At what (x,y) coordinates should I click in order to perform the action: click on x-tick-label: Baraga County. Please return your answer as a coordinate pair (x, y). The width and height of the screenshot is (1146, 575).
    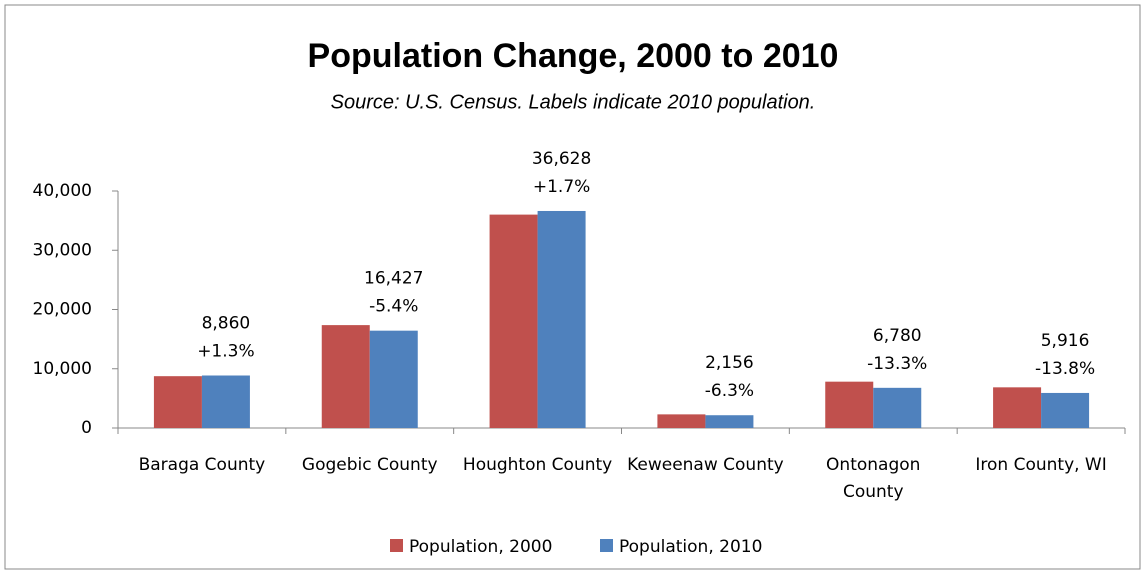
    Looking at the image, I should click on (202, 465).